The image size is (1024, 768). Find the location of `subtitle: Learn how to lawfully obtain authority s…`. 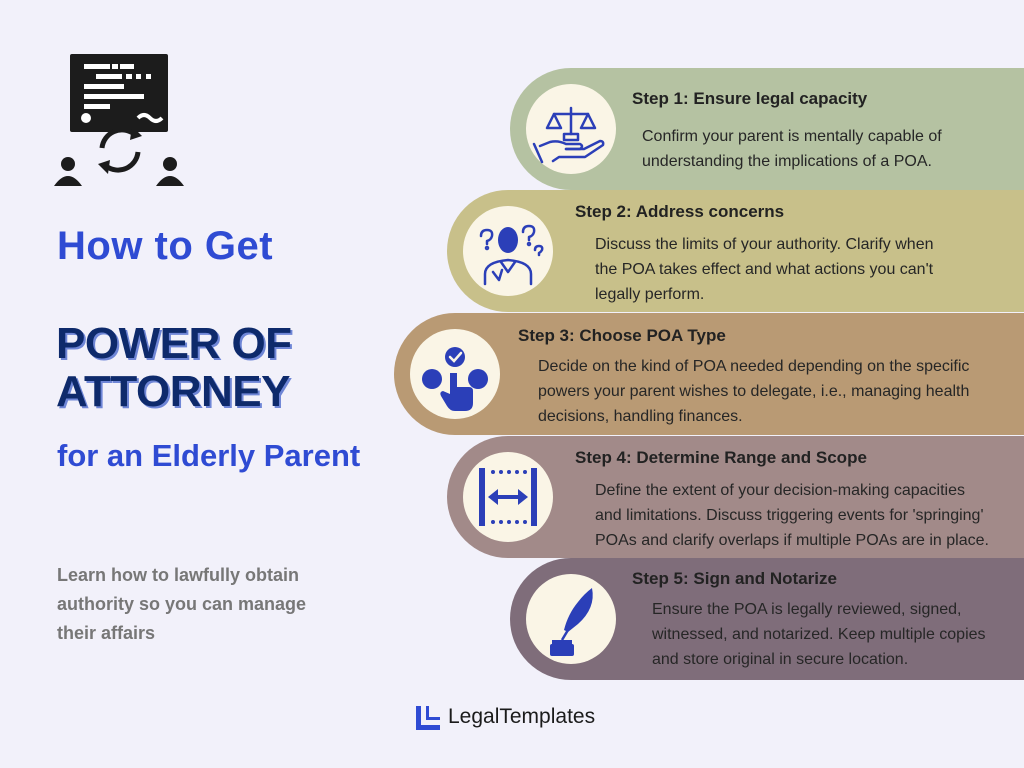

subtitle: Learn how to lawfully obtain authority s… is located at coordinates (182, 604).